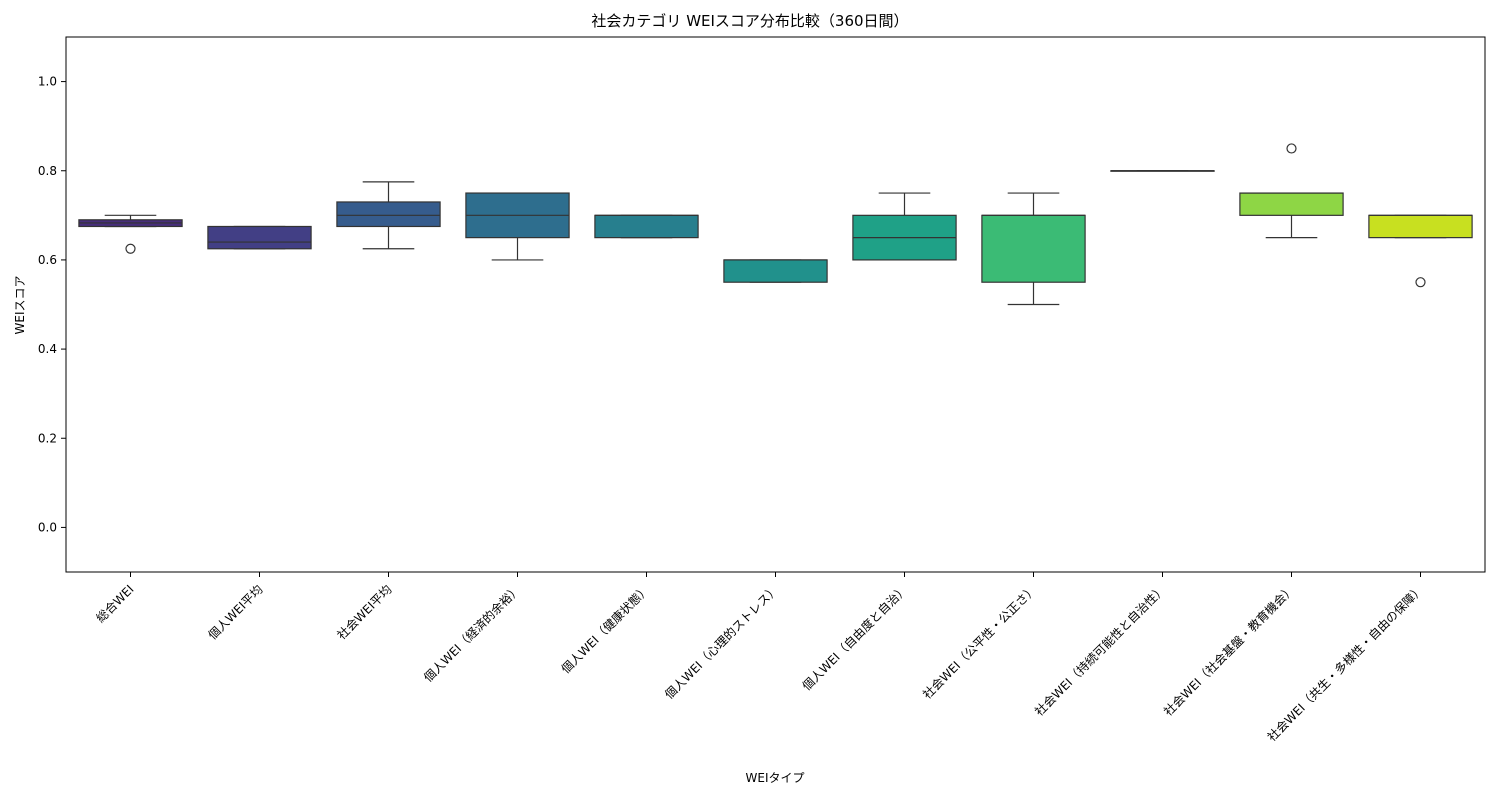 The height and width of the screenshot is (800, 1500). I want to click on y-axis-label: WEIスコア, so click(20, 305).